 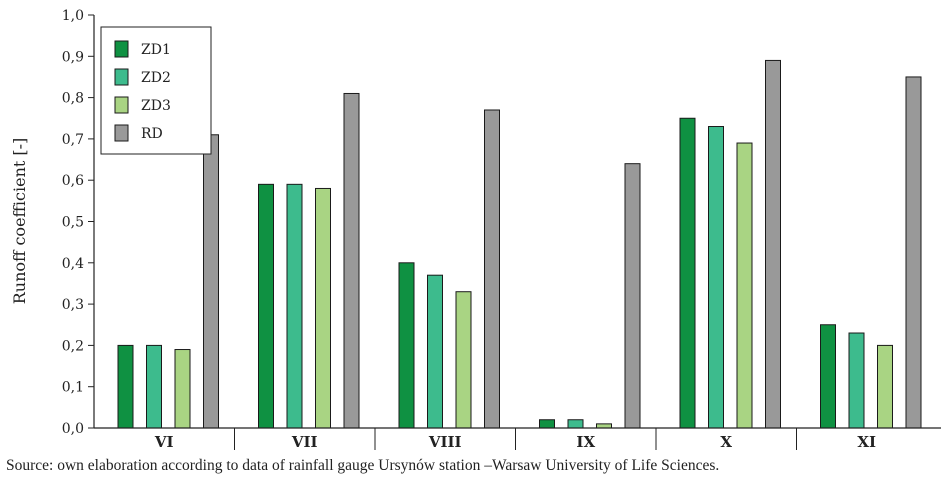 What do you see at coordinates (445, 442) in the screenshot?
I see `x-tick-label: VIII` at bounding box center [445, 442].